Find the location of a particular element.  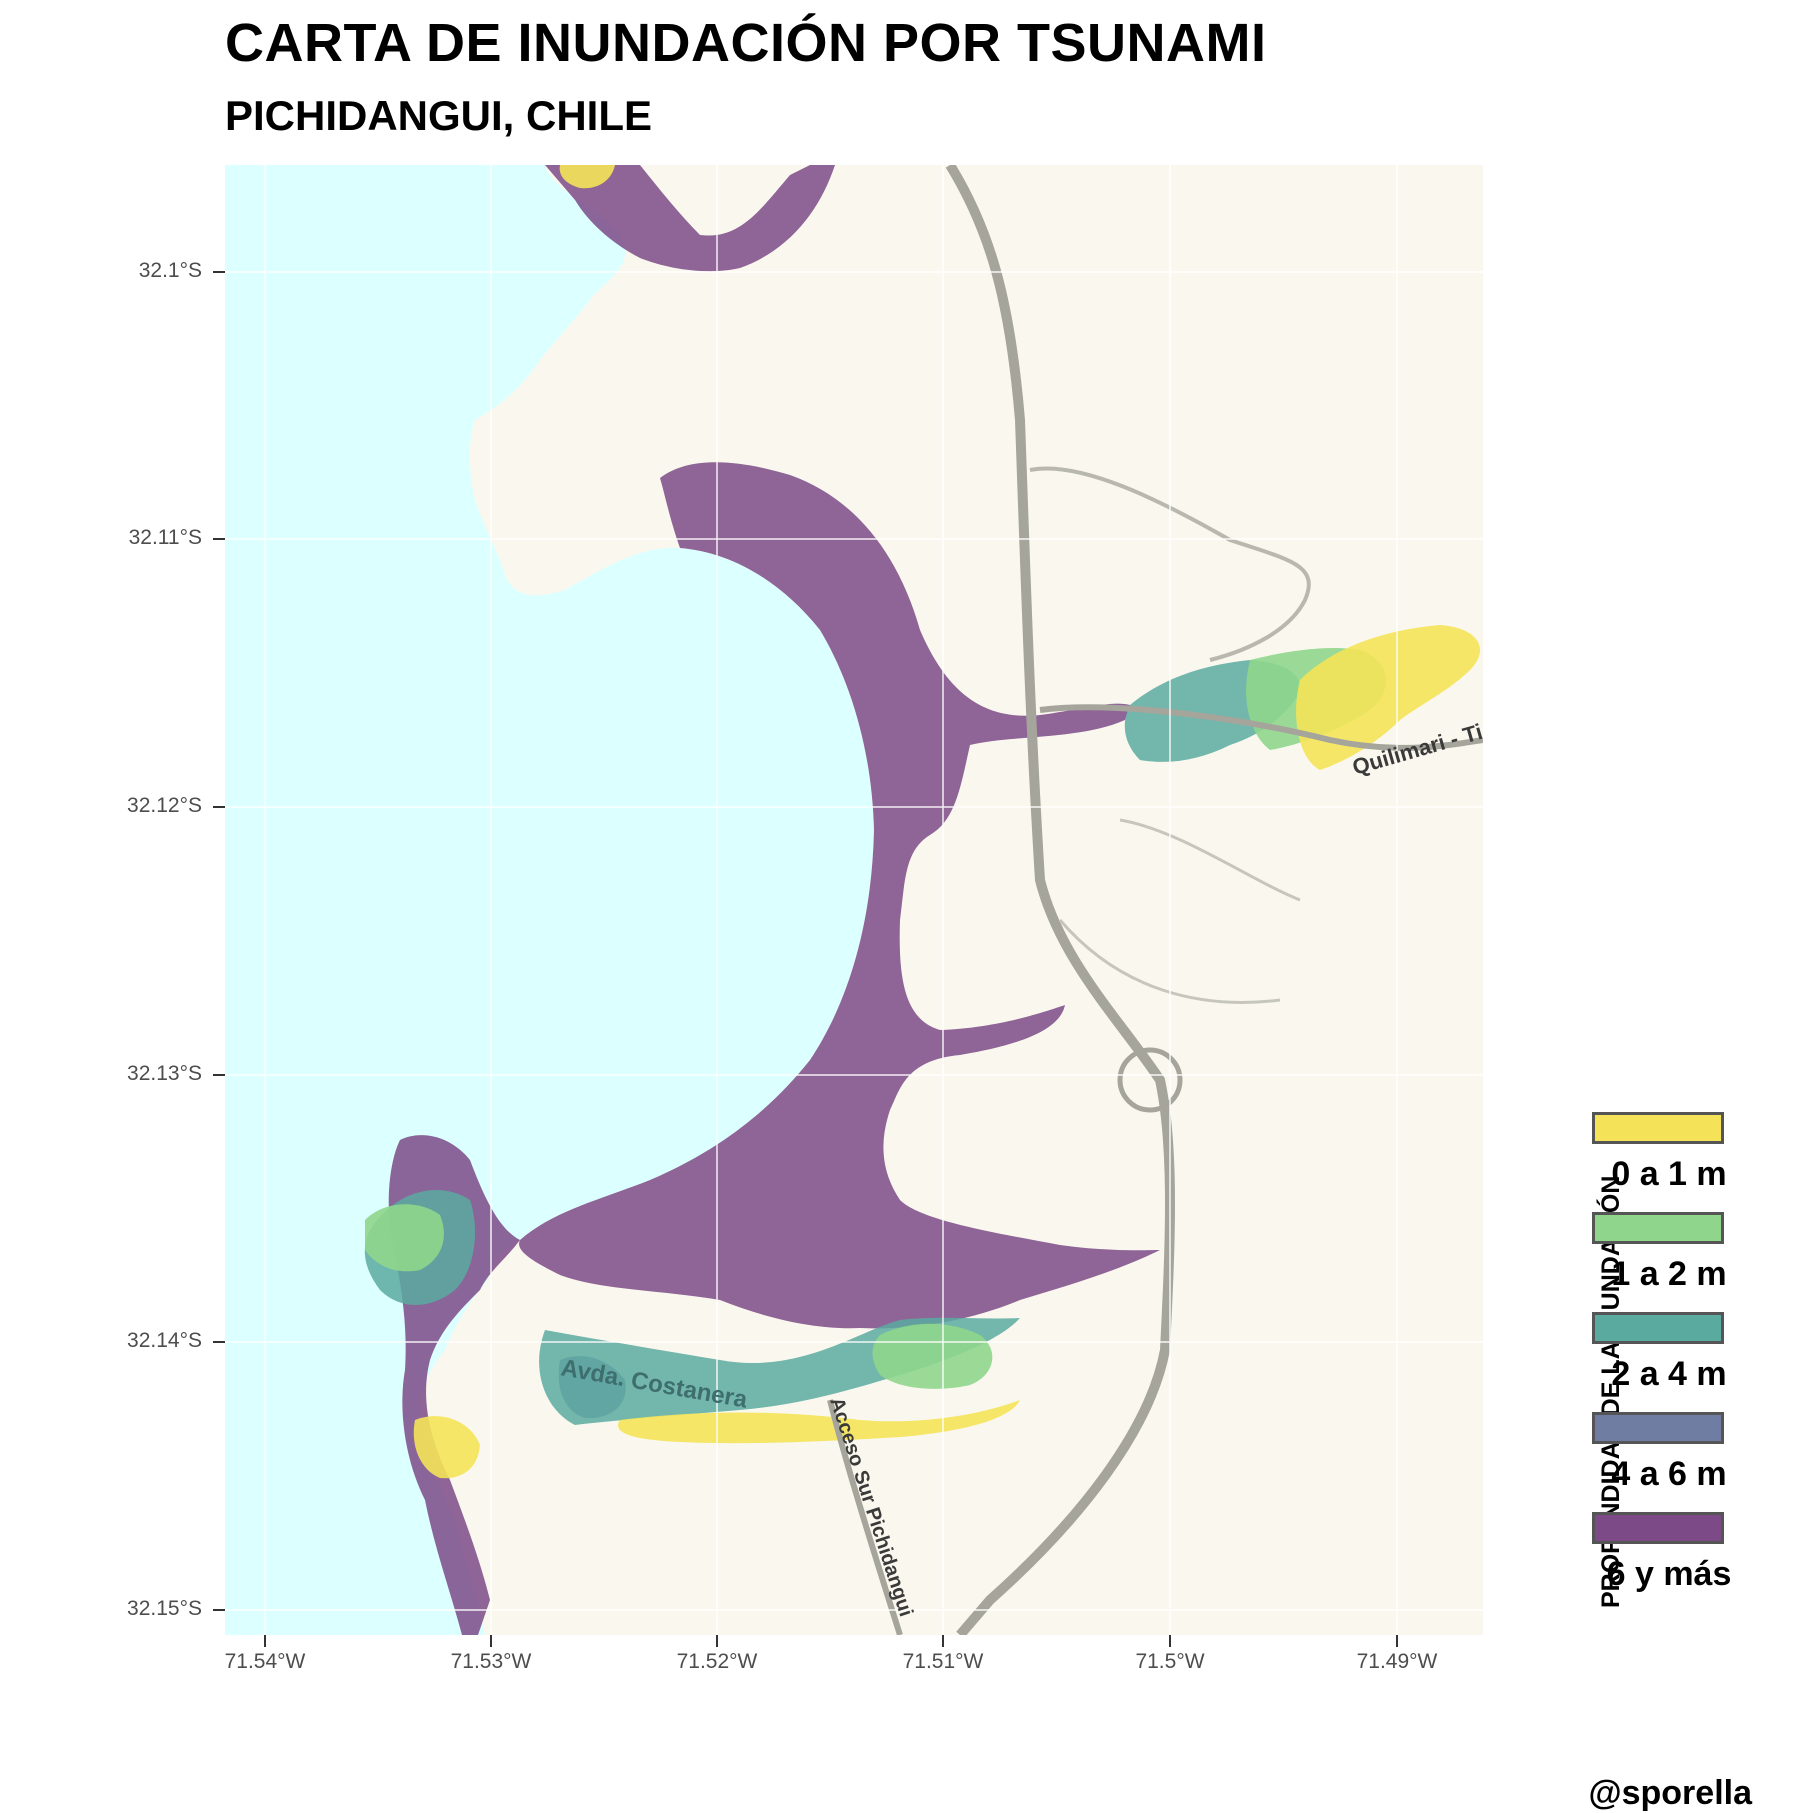

zone-1-2-south is located at coordinates (932, 1356).